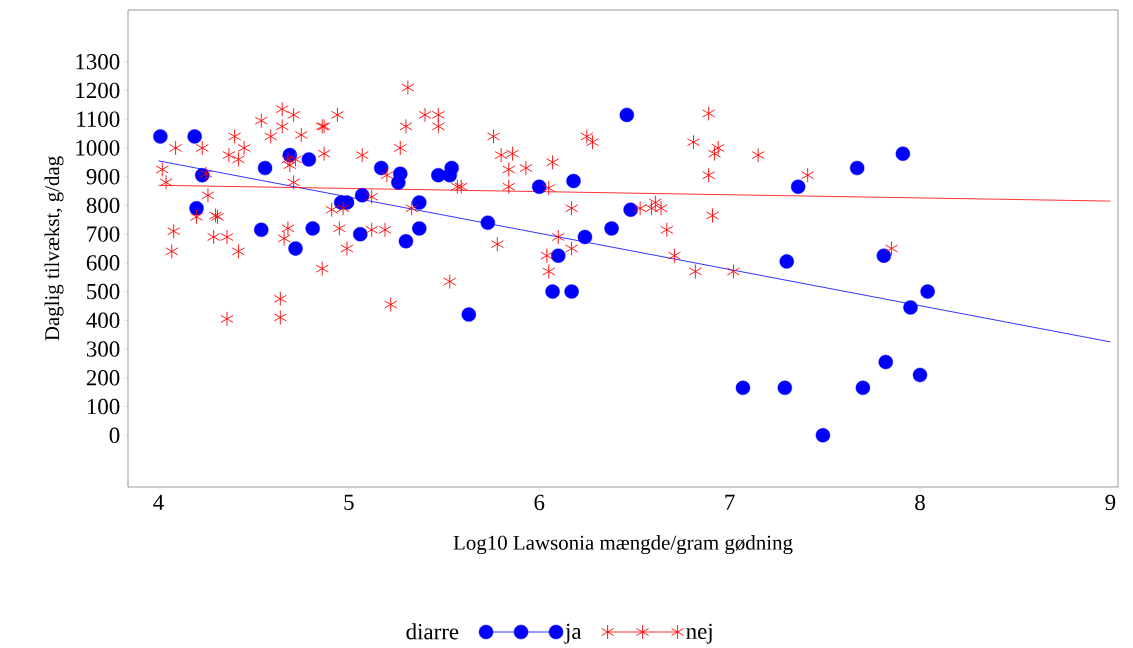 This screenshot has height=648, width=1133. Describe the element at coordinates (103, 176) in the screenshot. I see `y-tick-label: 900` at that location.